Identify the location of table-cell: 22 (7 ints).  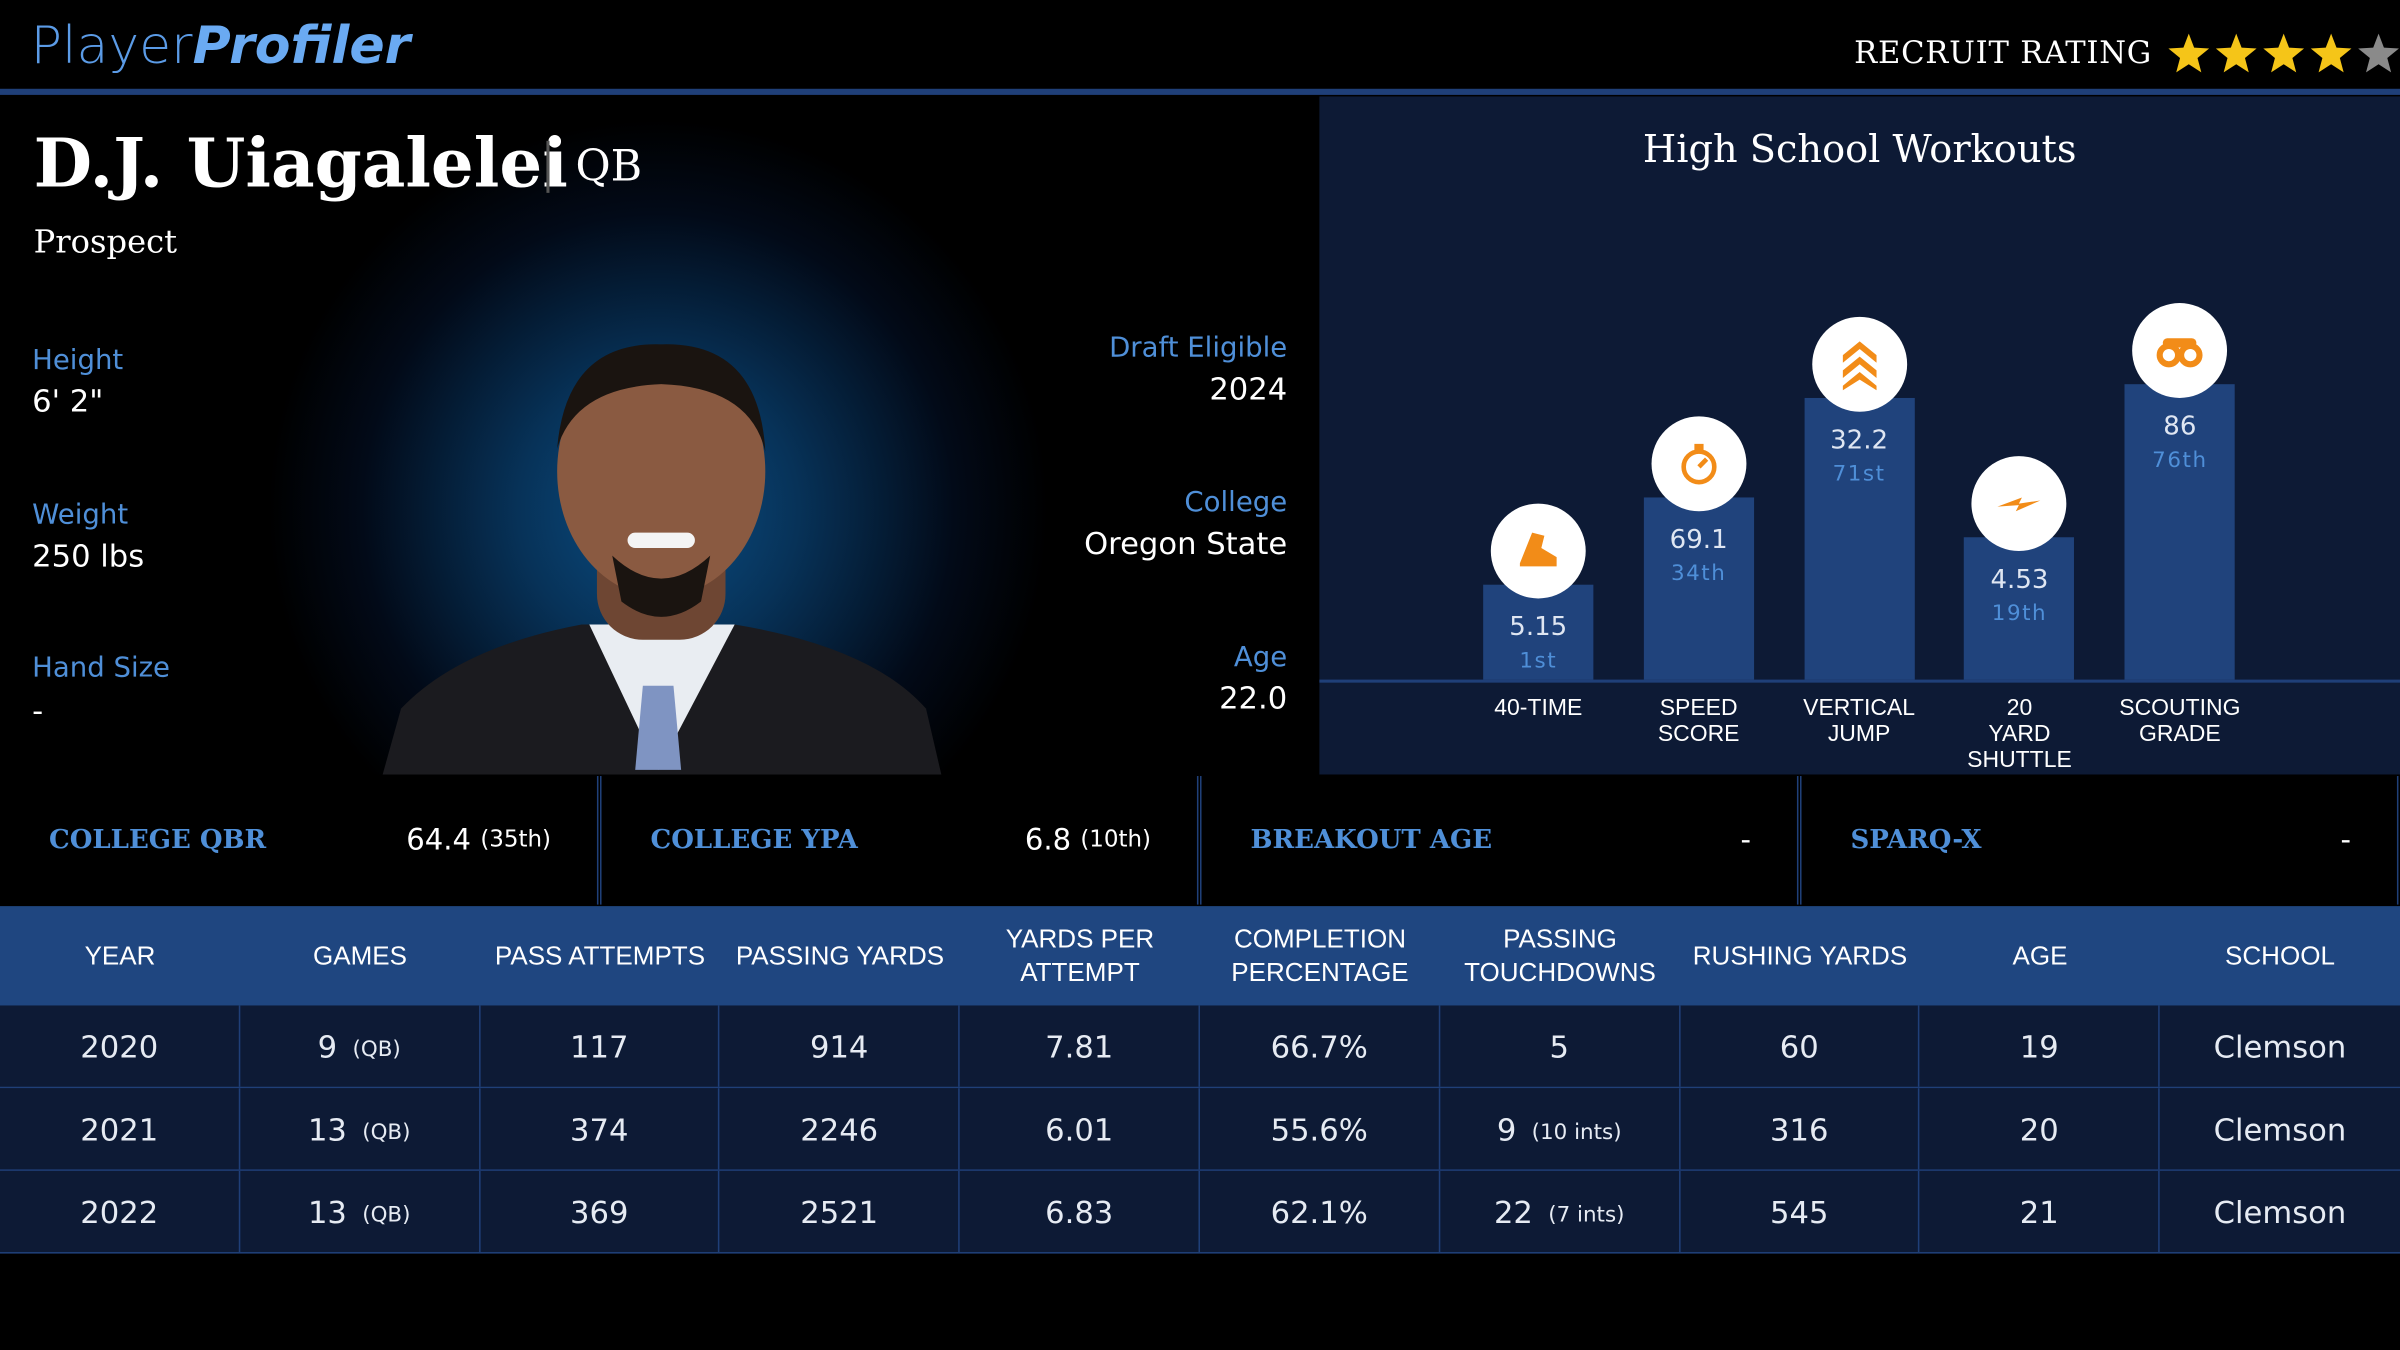
(1560, 1211).